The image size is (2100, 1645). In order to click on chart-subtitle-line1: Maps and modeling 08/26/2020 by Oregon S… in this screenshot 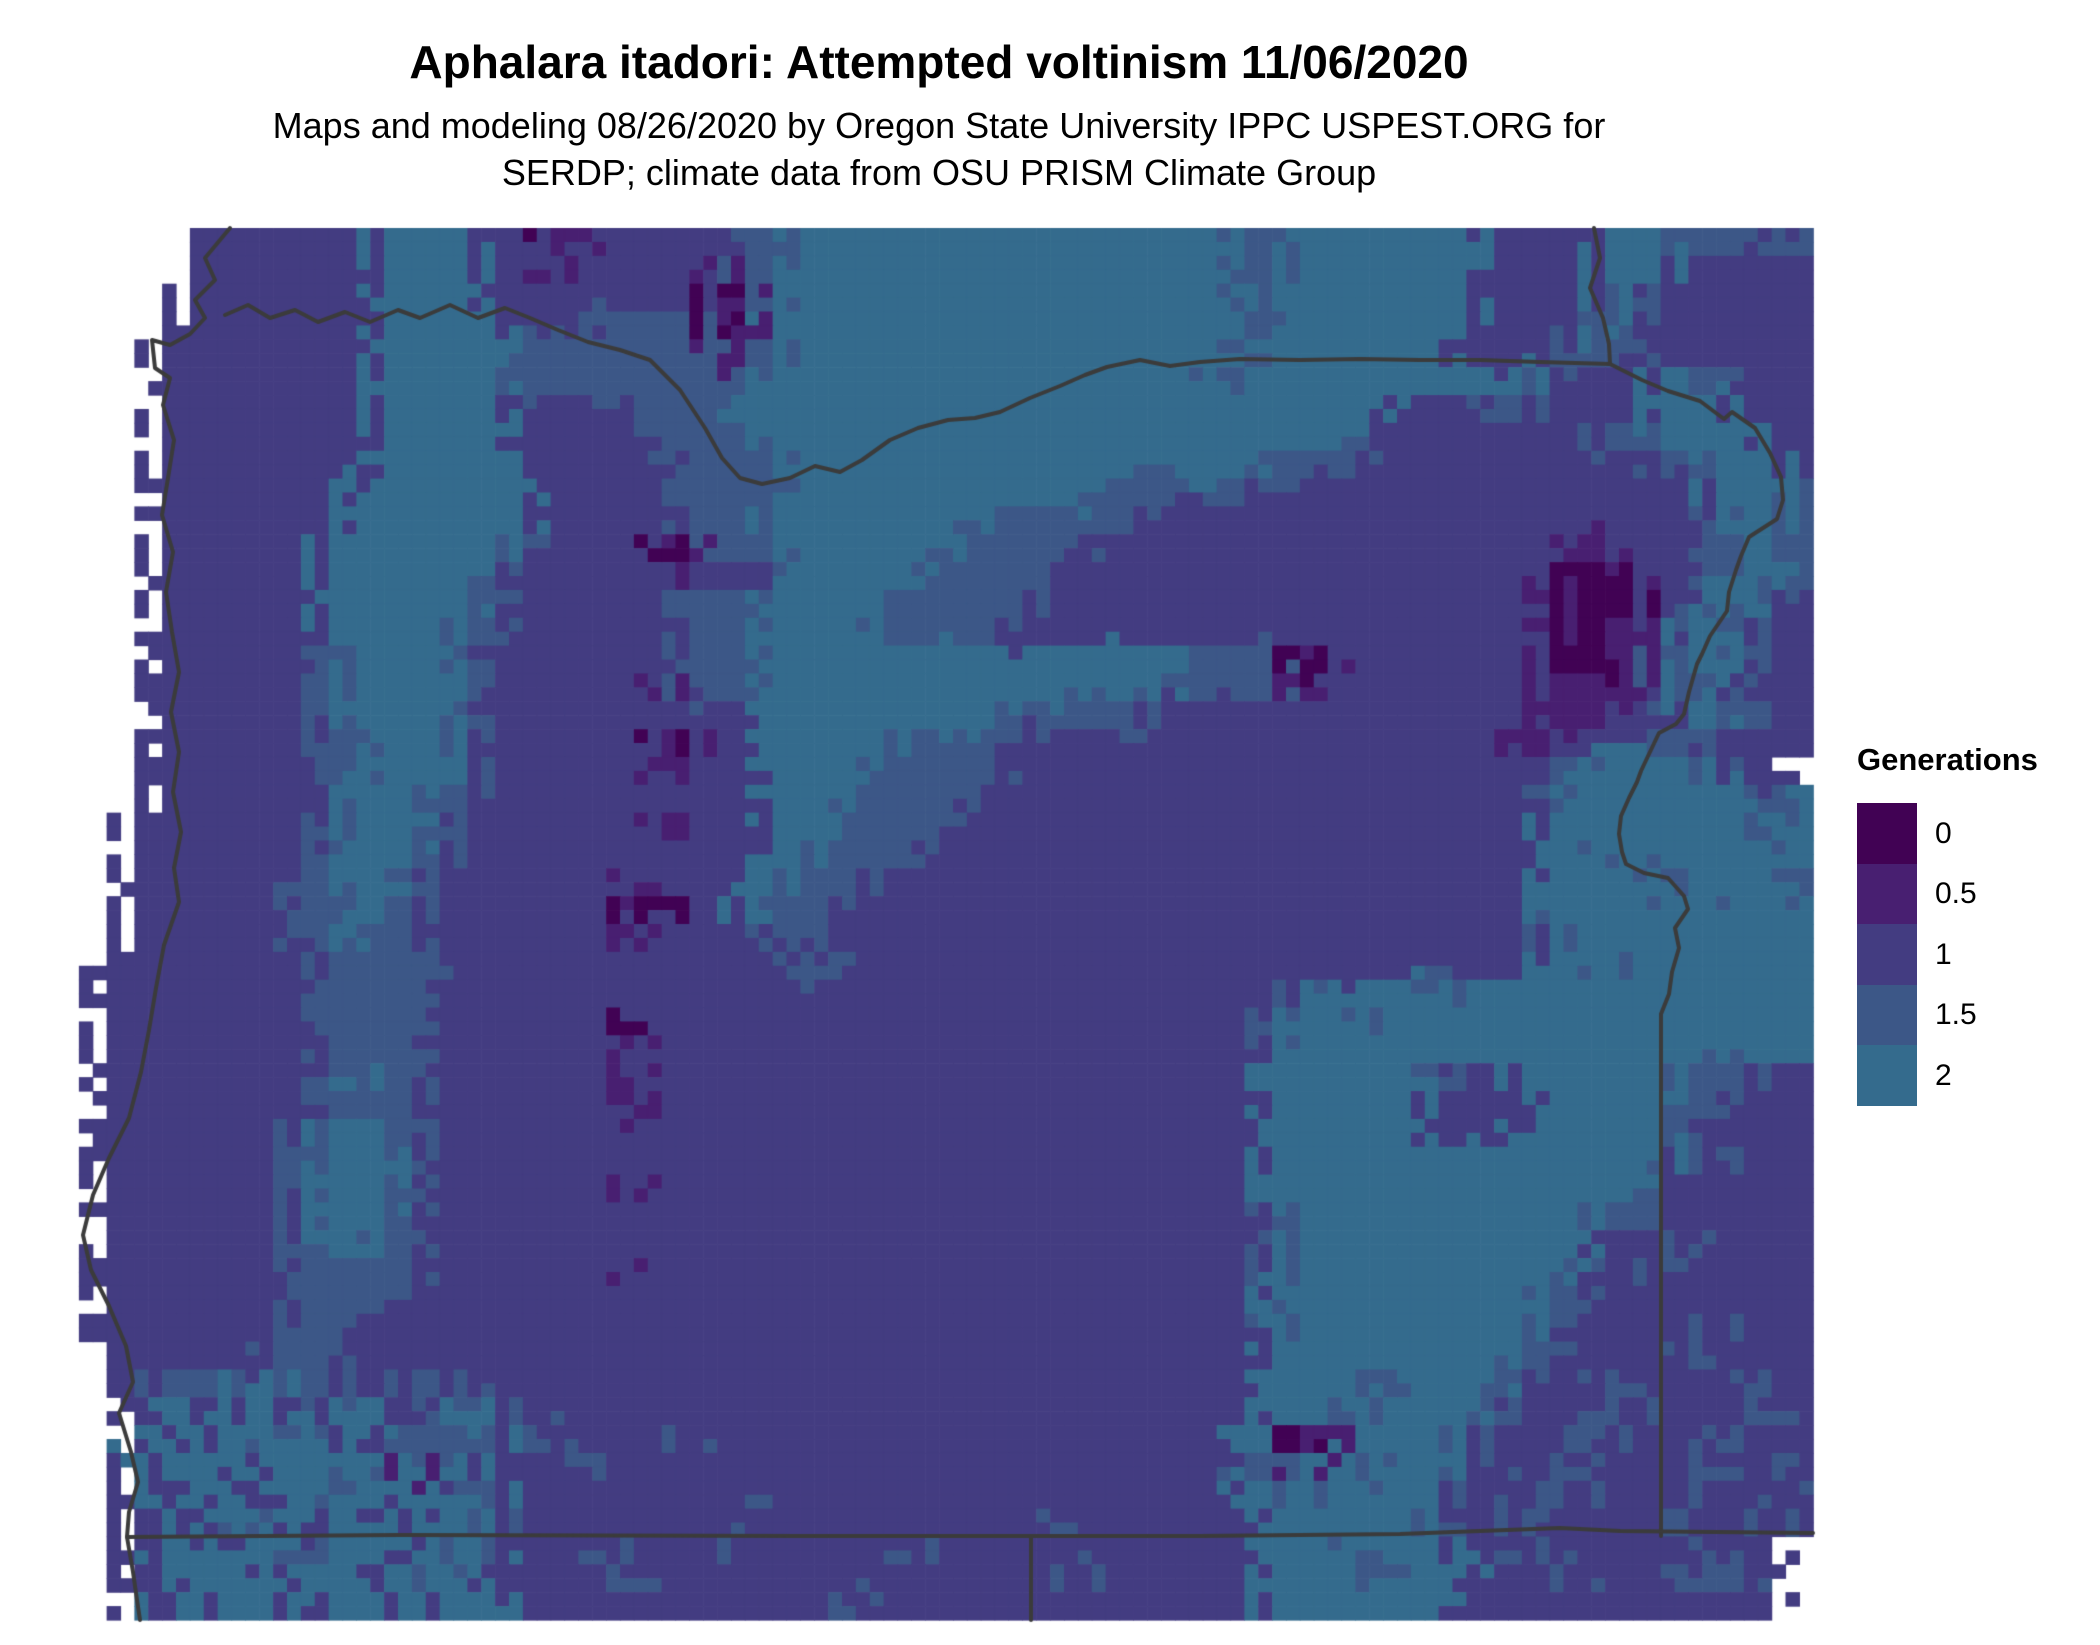, I will do `click(939, 125)`.